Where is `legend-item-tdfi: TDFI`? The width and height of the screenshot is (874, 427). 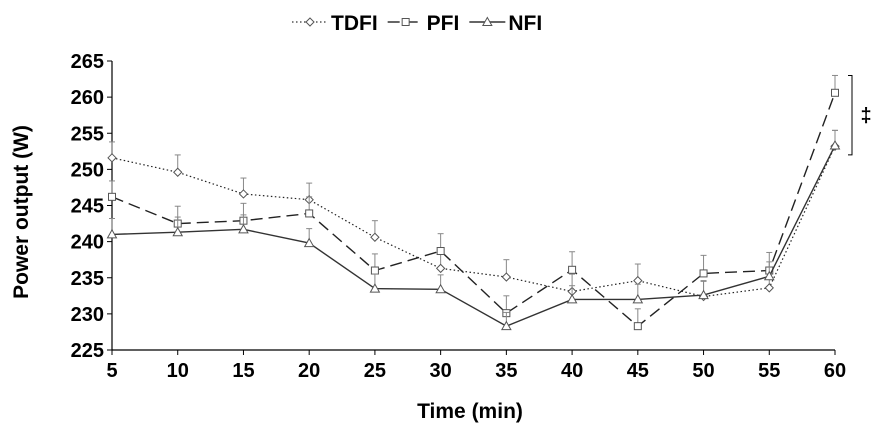
legend-item-tdfi: TDFI is located at coordinates (335, 23).